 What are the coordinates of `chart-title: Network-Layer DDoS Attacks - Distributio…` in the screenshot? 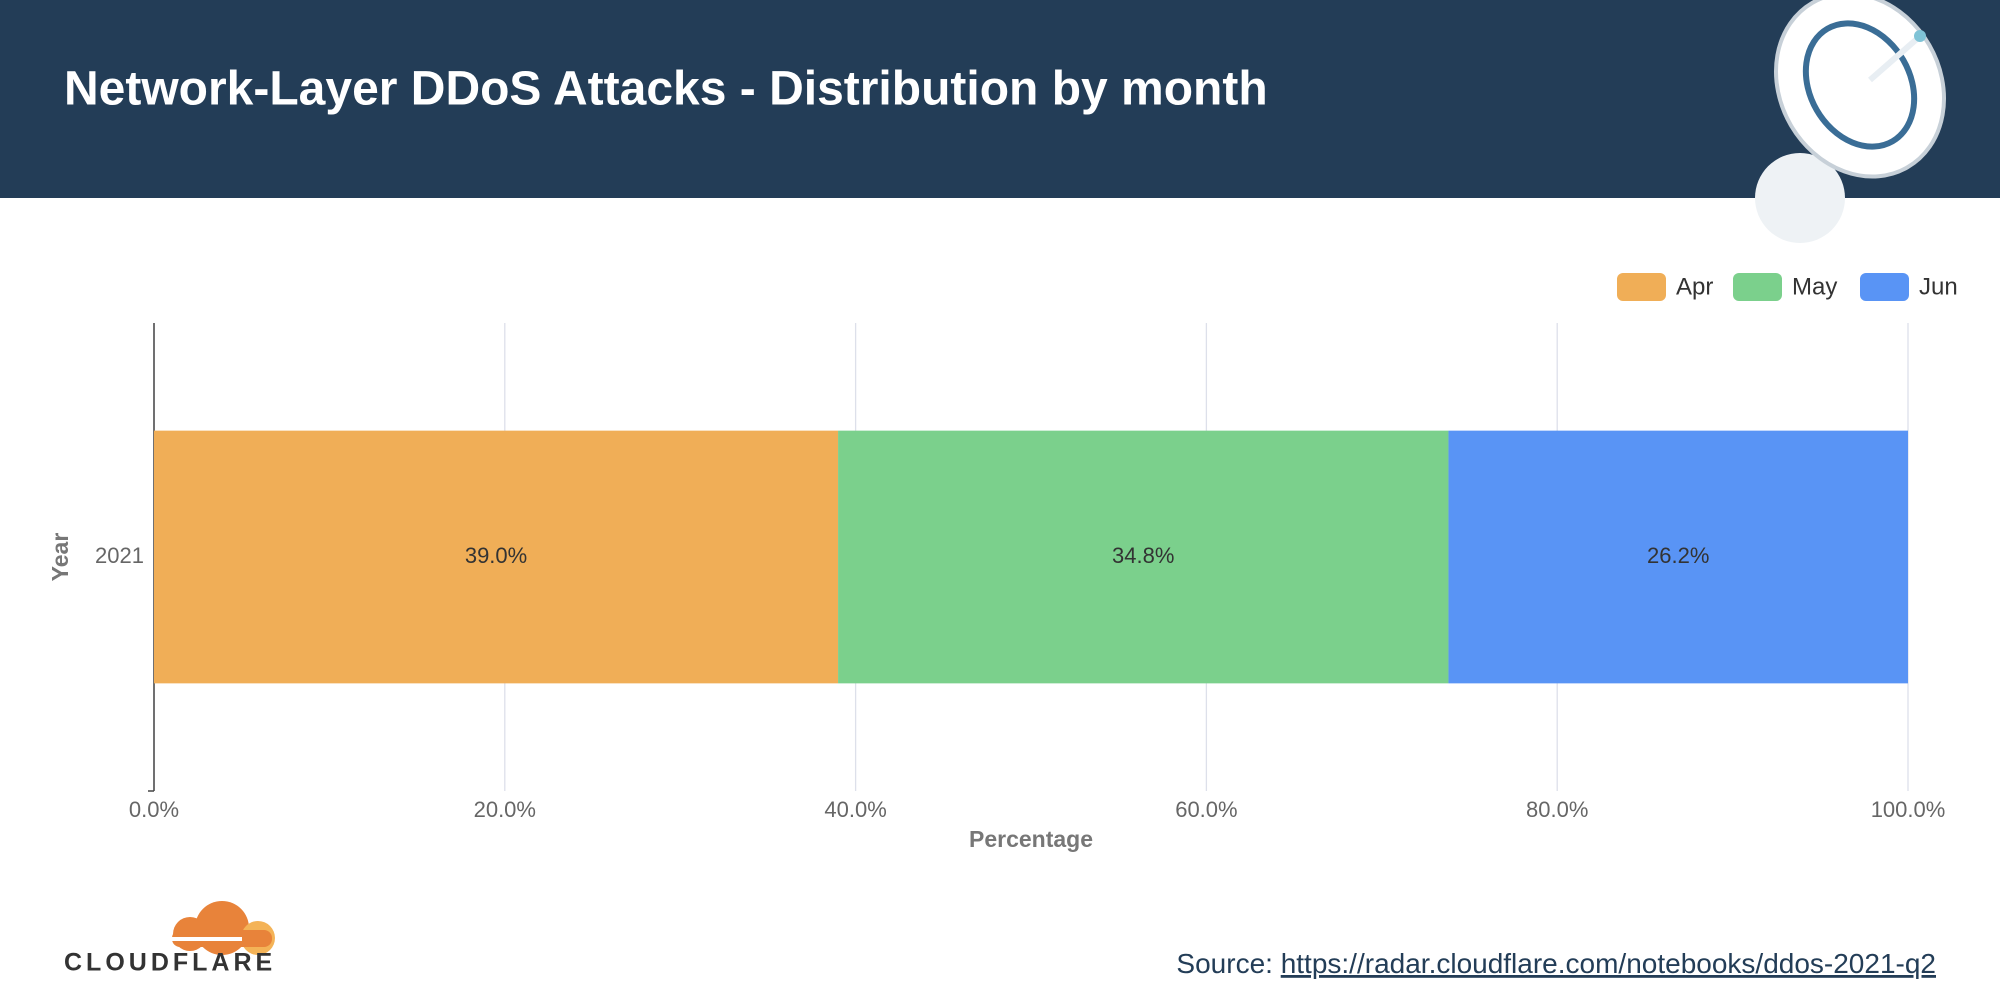 It's located at (666, 89).